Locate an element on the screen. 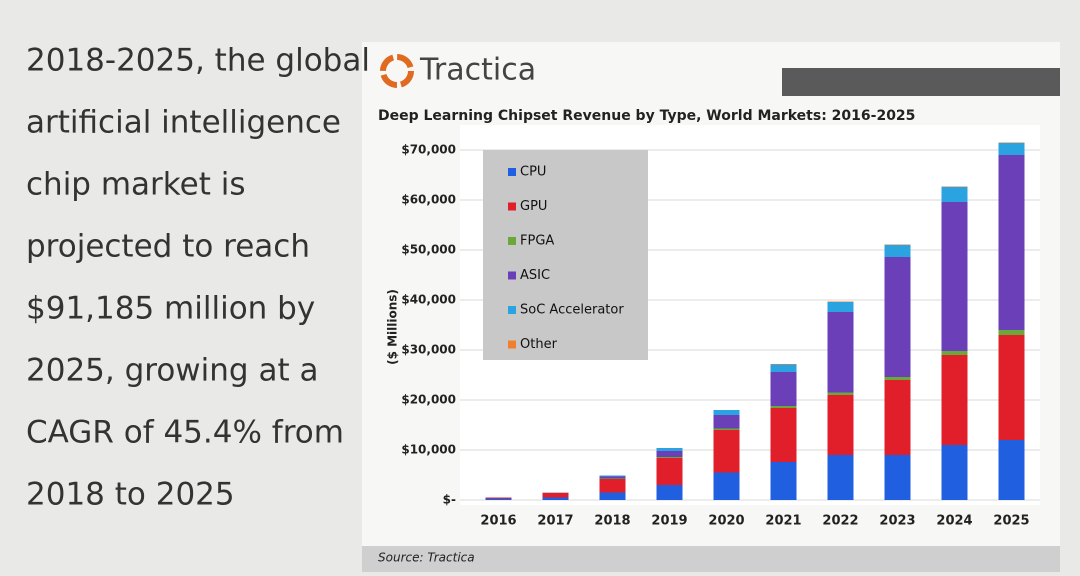 This screenshot has height=576, width=1080. y-tick-label: $60,000 is located at coordinates (428, 200).